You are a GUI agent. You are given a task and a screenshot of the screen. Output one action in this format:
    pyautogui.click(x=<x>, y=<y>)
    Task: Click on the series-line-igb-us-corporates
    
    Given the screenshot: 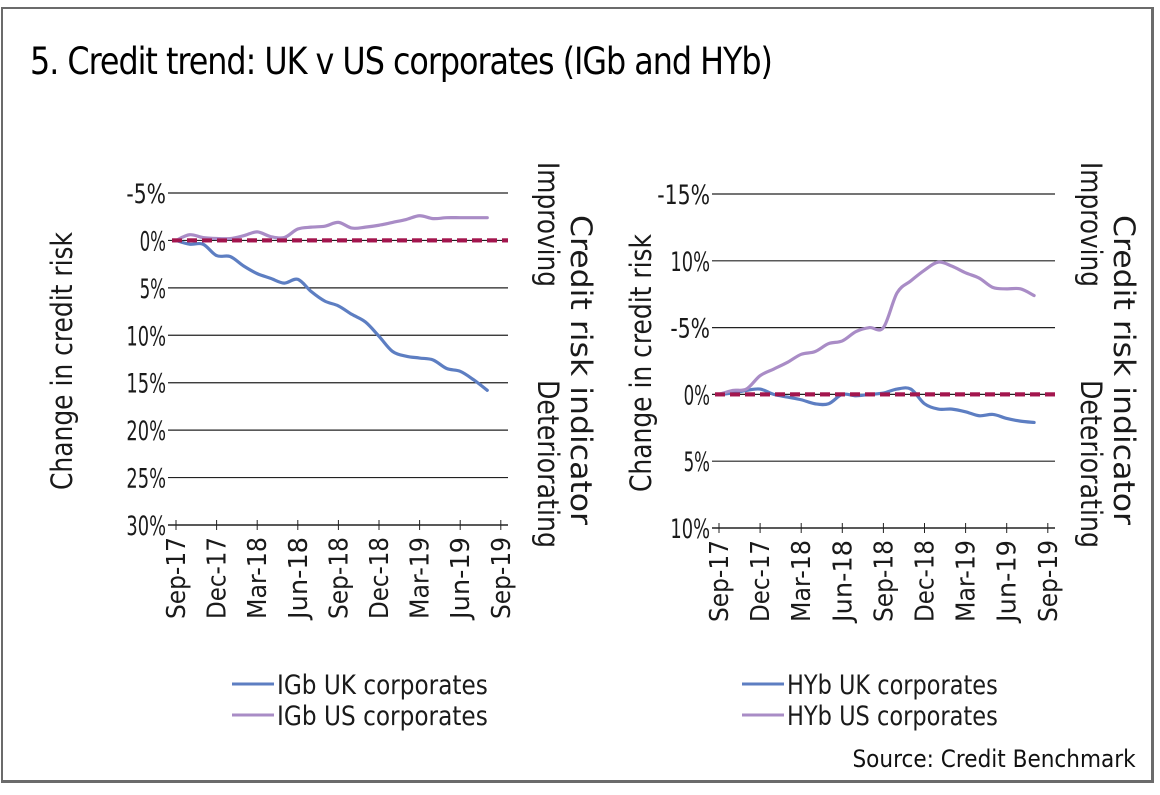 What is the action you would take?
    pyautogui.click(x=331, y=228)
    